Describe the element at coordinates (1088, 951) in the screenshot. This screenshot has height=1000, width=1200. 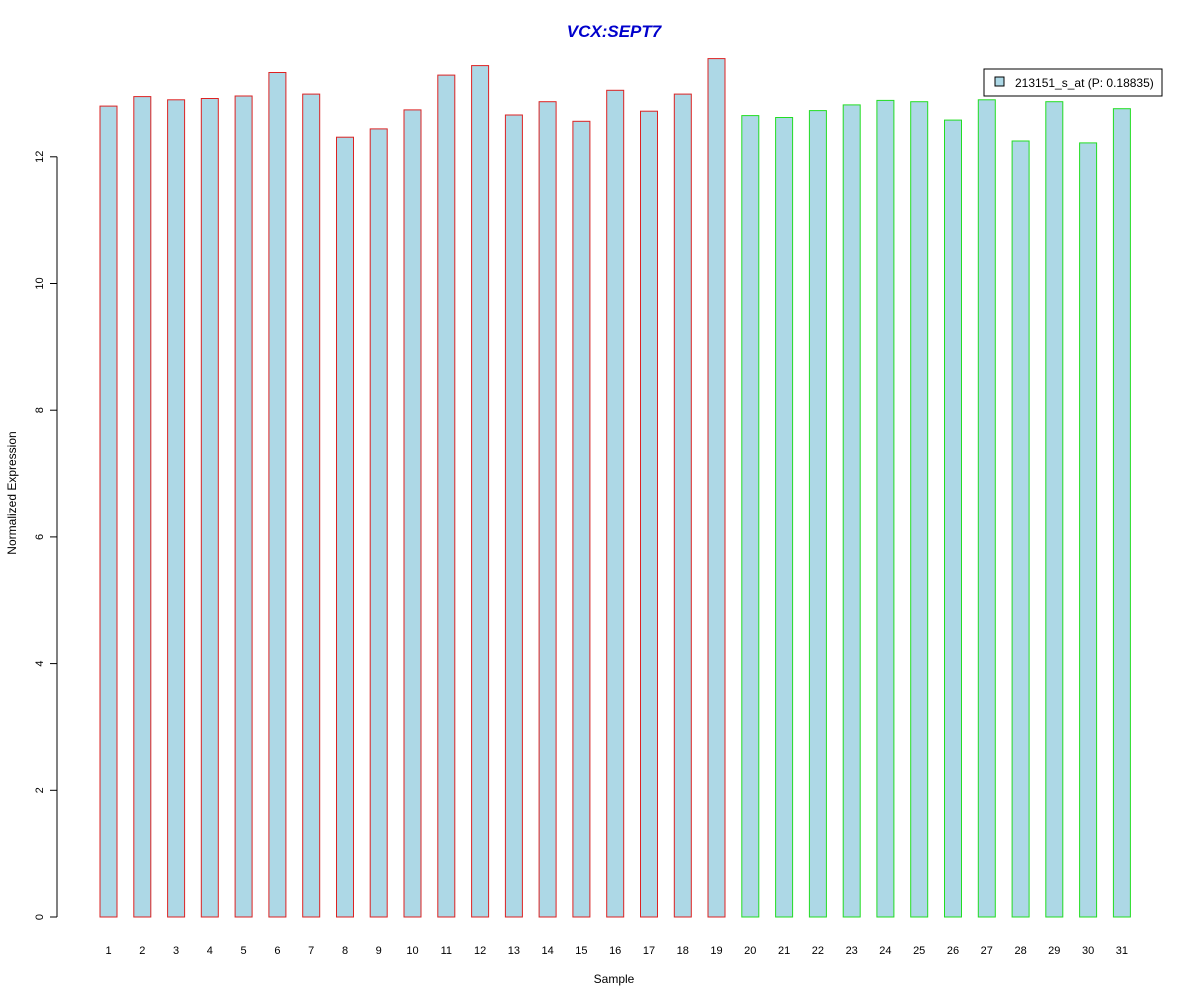
I see `x-tick-label: 30` at that location.